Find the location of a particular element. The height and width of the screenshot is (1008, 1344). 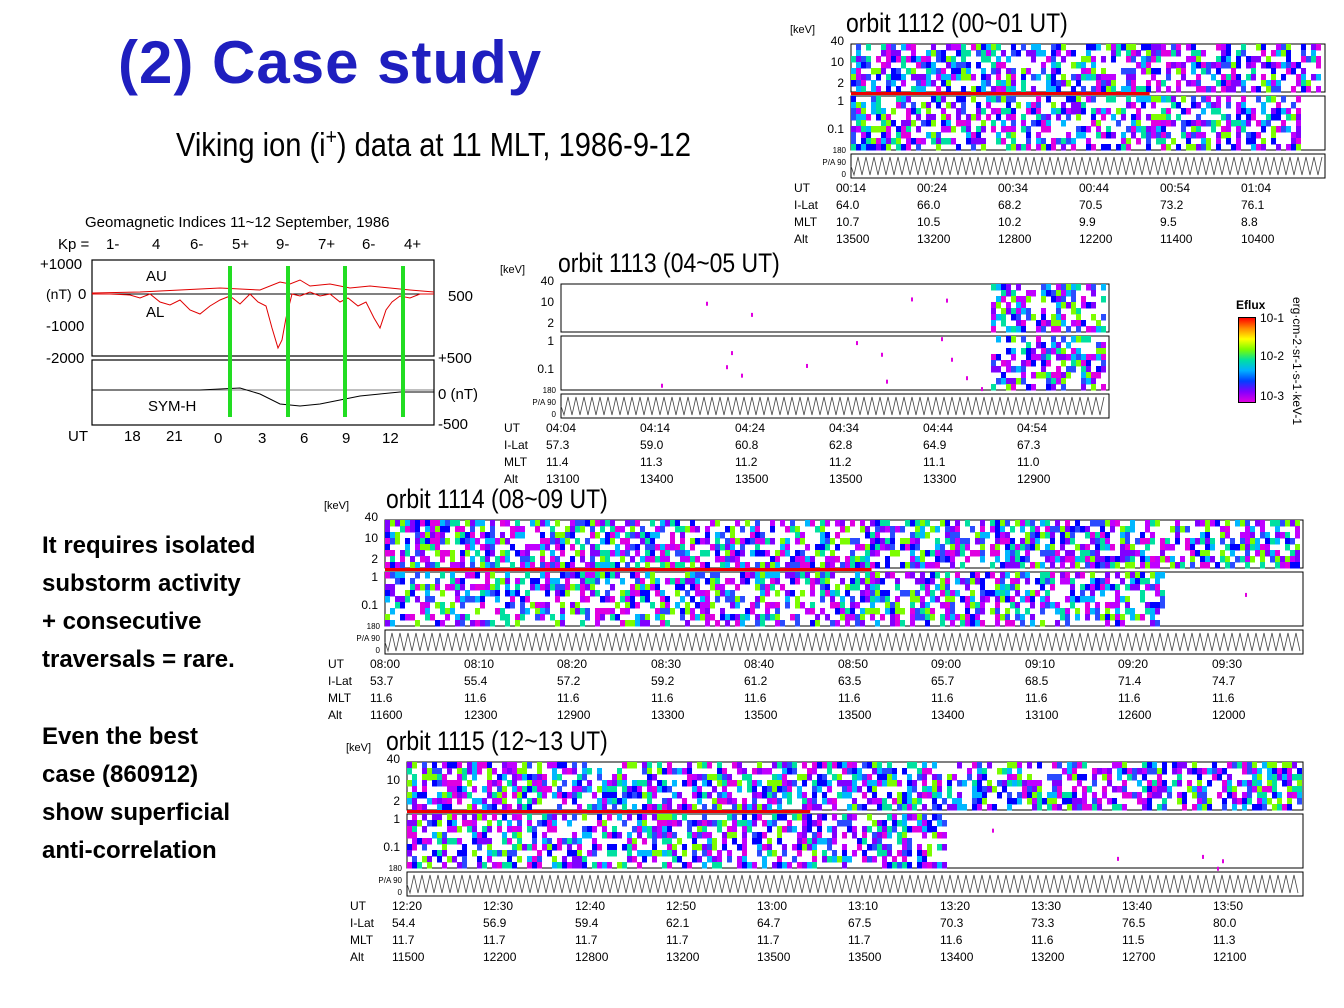

pa-tick: 0 is located at coordinates (399, 892).